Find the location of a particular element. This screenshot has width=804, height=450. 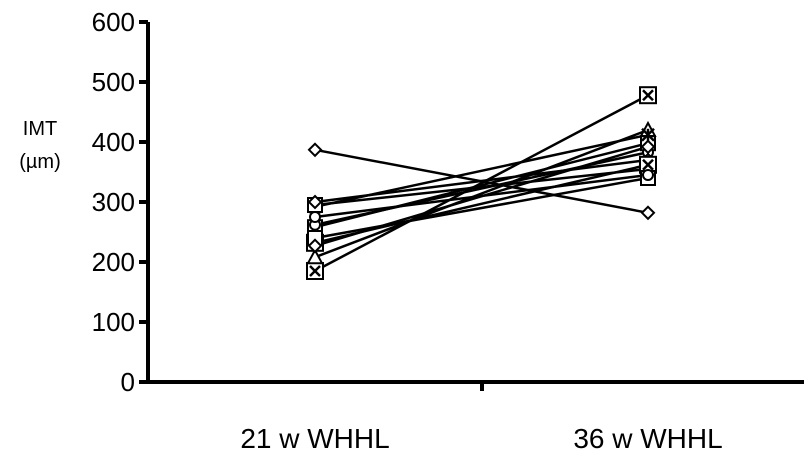

y-axis-title-line2: (µm) is located at coordinates (40, 162).